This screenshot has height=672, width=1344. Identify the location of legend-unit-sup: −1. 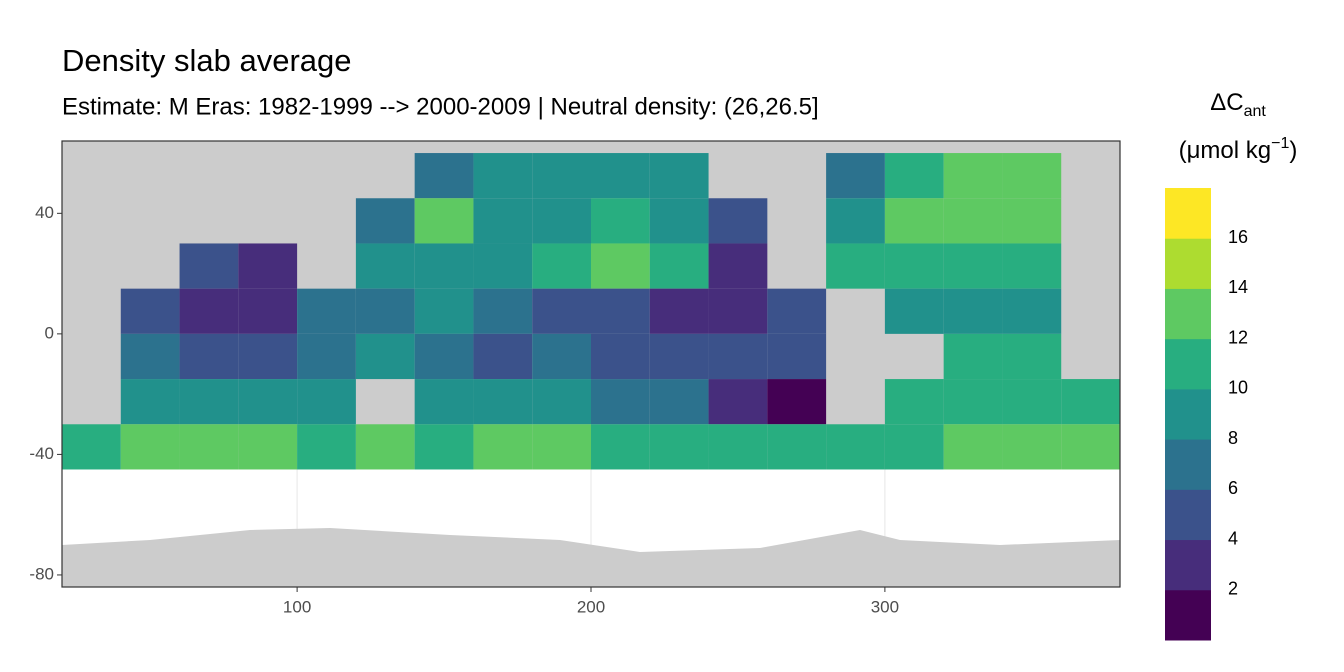
(1280, 143).